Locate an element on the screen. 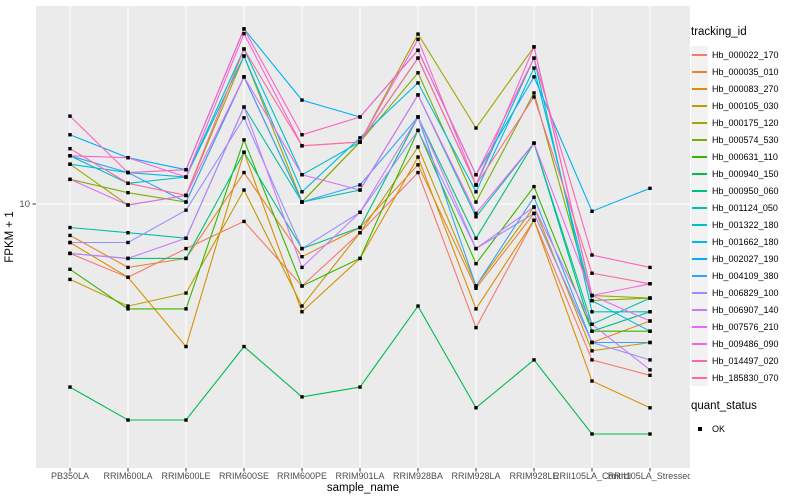  legend-item-Hb_004109_380: Hb_004109_380 is located at coordinates (745, 275).